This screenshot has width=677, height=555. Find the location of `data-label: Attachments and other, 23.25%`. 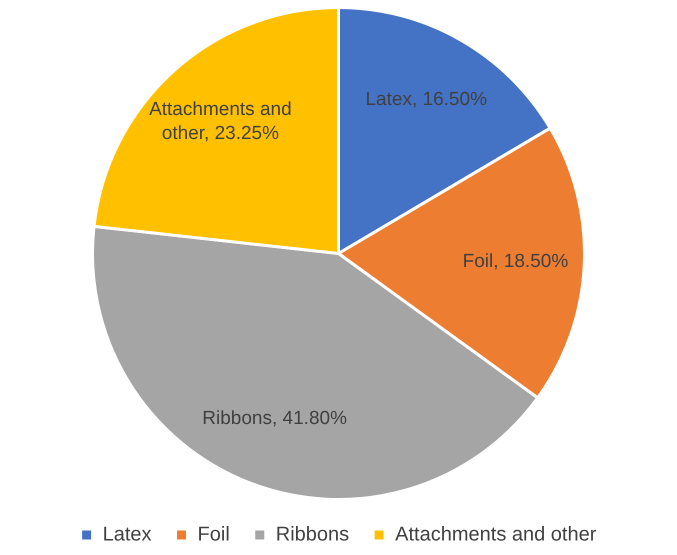

data-label: Attachments and other, 23.25% is located at coordinates (220, 121).